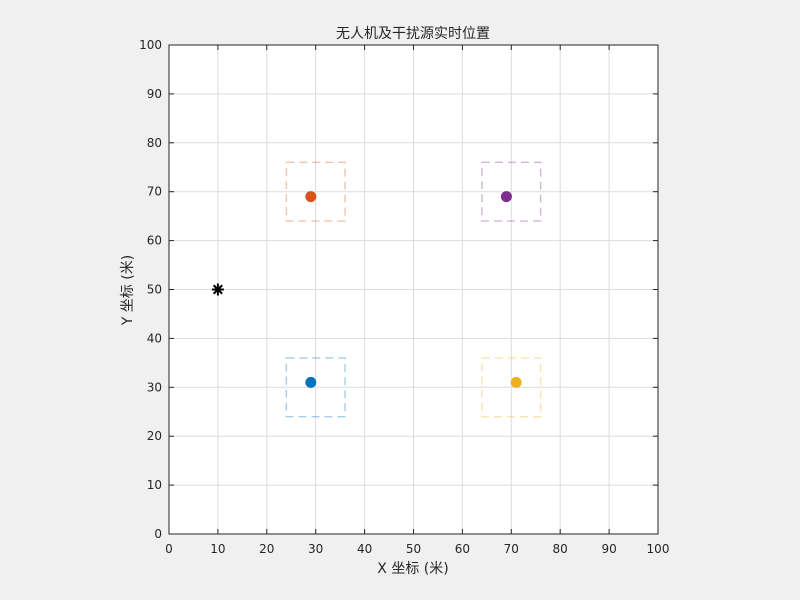  Describe the element at coordinates (266, 549) in the screenshot. I see `x-tick-label: 20` at that location.